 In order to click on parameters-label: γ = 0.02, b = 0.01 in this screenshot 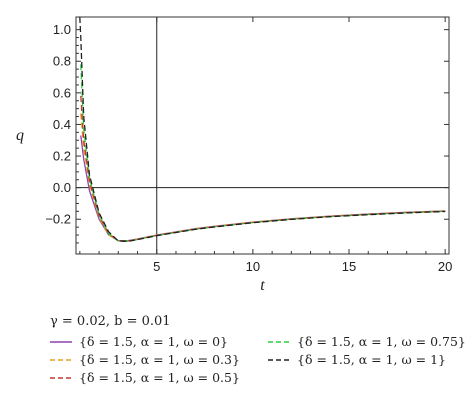, I will do `click(110, 321)`.